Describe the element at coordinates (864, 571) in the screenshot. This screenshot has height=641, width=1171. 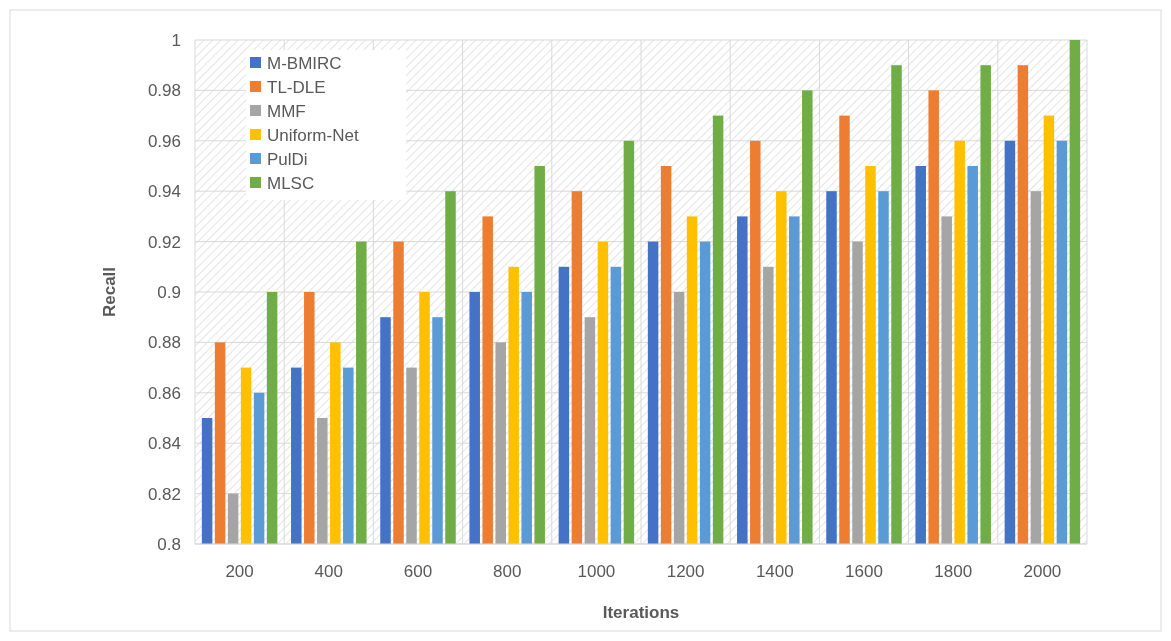
I see `x-tick-label: 1600` at that location.